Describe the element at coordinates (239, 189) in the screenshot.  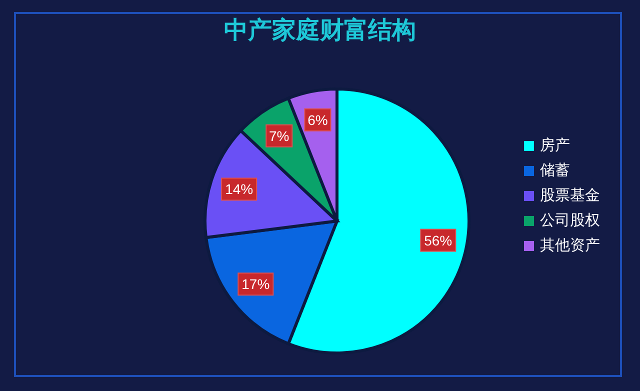
I see `data-label: 14%` at that location.